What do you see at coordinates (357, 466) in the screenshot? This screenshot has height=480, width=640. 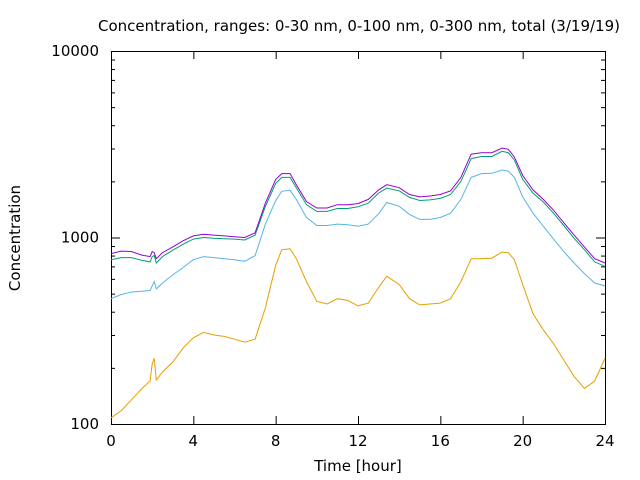 I see `x-axis-label: Time [hour]` at bounding box center [357, 466].